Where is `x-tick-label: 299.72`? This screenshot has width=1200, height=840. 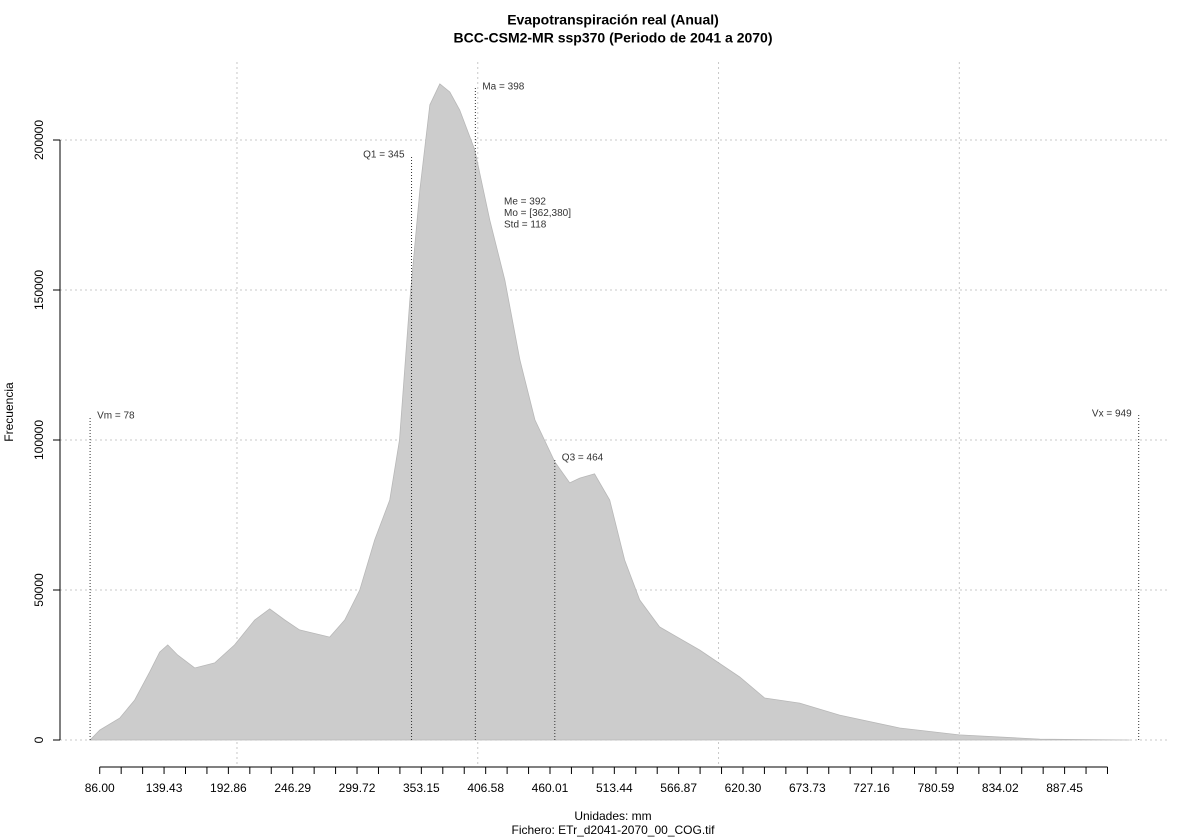
x-tick-label: 299.72 is located at coordinates (357, 788).